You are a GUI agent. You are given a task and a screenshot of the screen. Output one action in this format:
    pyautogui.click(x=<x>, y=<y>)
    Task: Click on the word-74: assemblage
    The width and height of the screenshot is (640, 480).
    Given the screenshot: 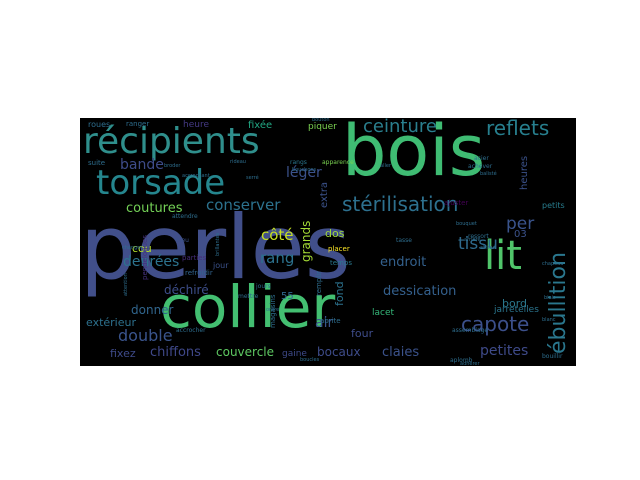 What is the action you would take?
    pyautogui.click(x=470, y=330)
    